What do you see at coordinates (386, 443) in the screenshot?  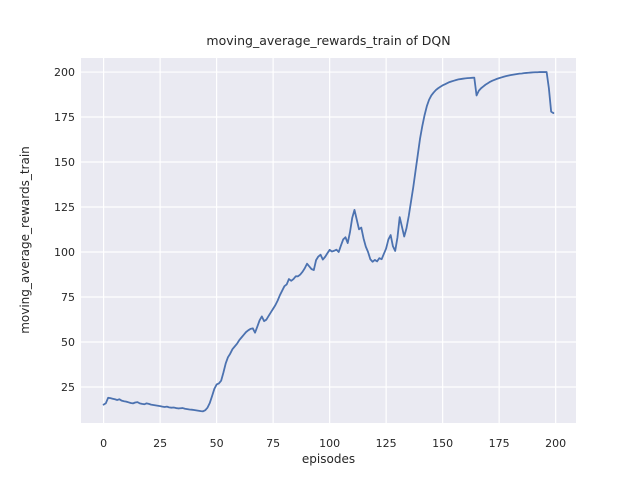 I see `x-tick-label: 125` at bounding box center [386, 443].